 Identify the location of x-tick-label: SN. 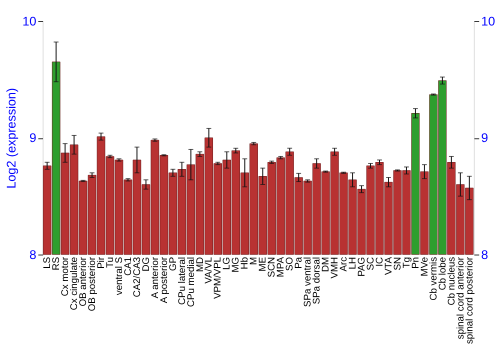
(398, 263).